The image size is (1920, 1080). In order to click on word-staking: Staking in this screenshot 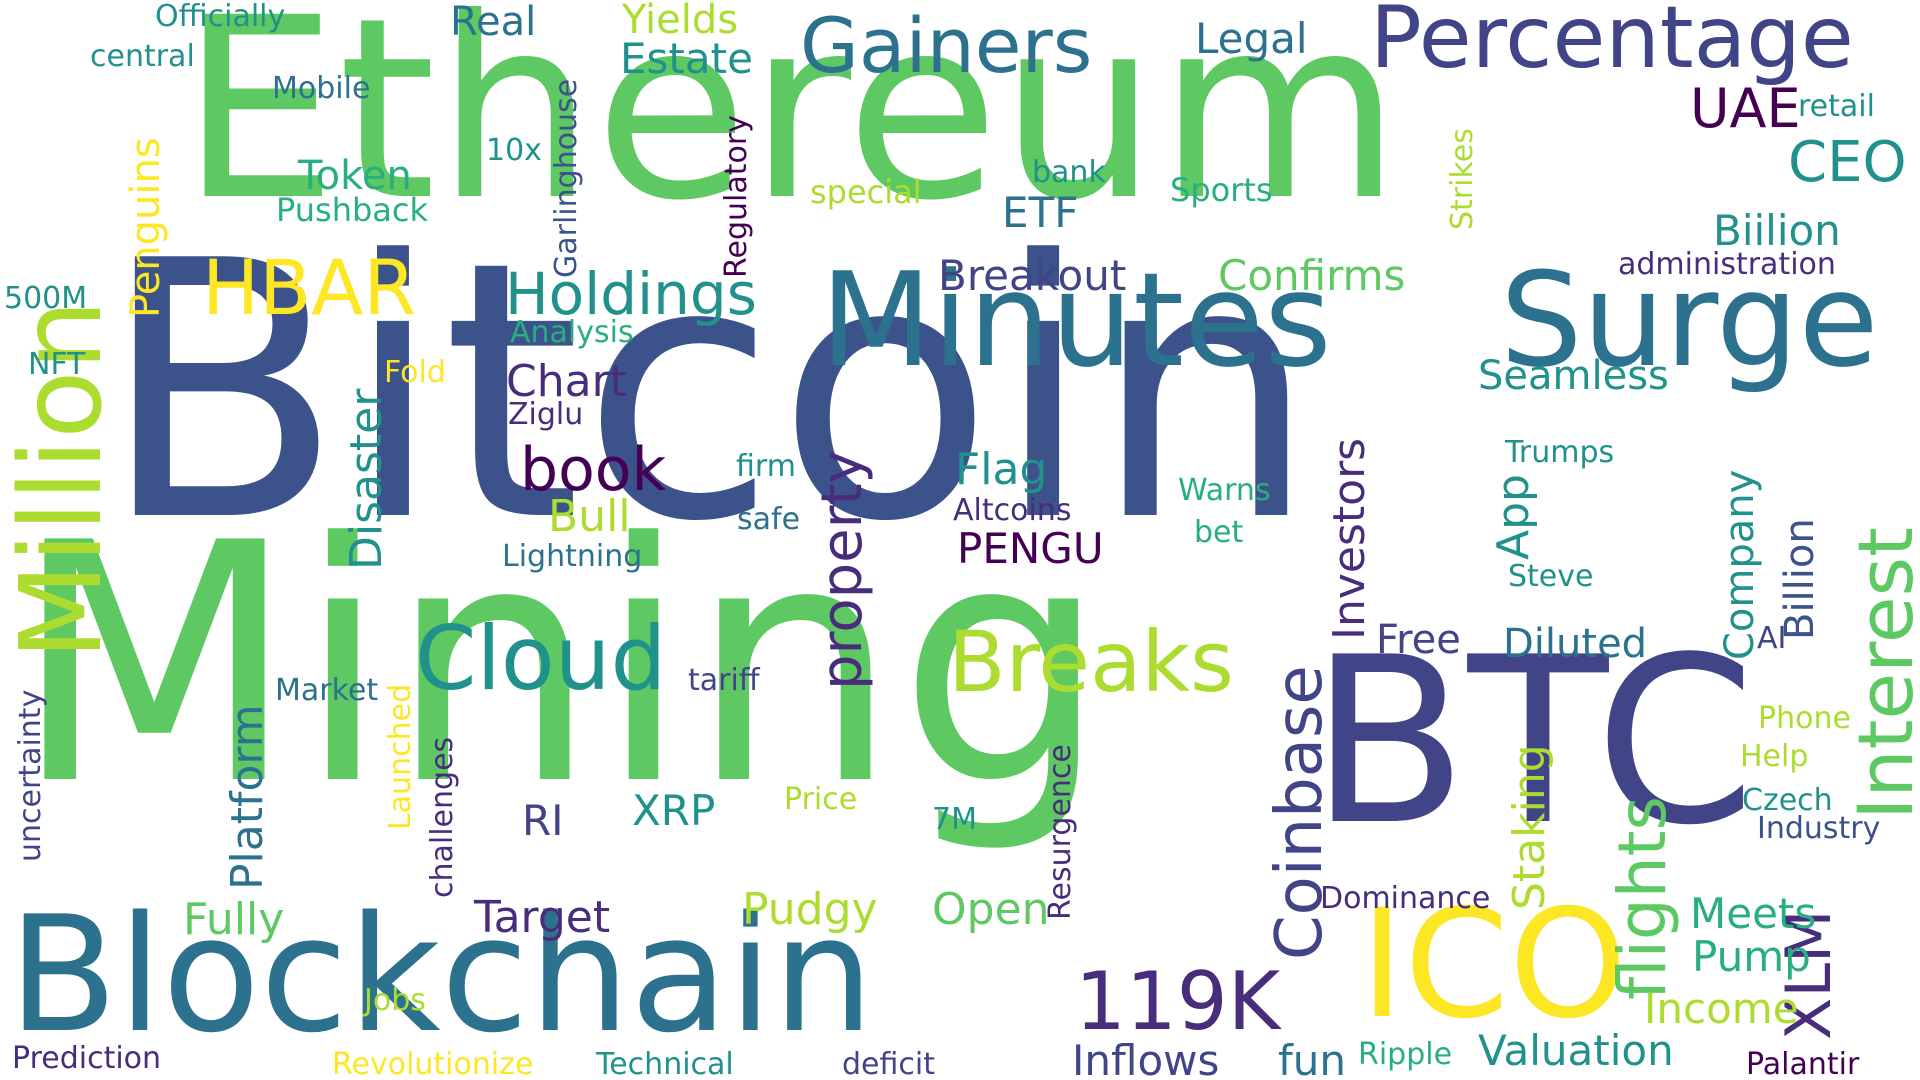, I will do `click(1529, 827)`.